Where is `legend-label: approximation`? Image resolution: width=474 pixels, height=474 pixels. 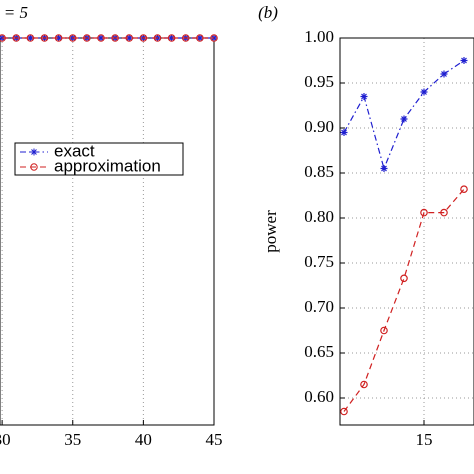 legend-label: approximation is located at coordinates (107, 165).